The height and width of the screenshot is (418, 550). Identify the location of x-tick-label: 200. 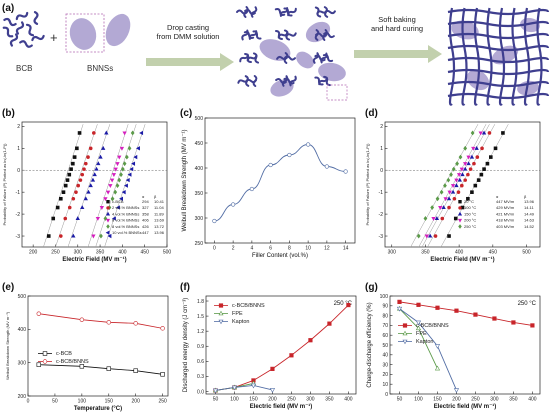
(33, 253).